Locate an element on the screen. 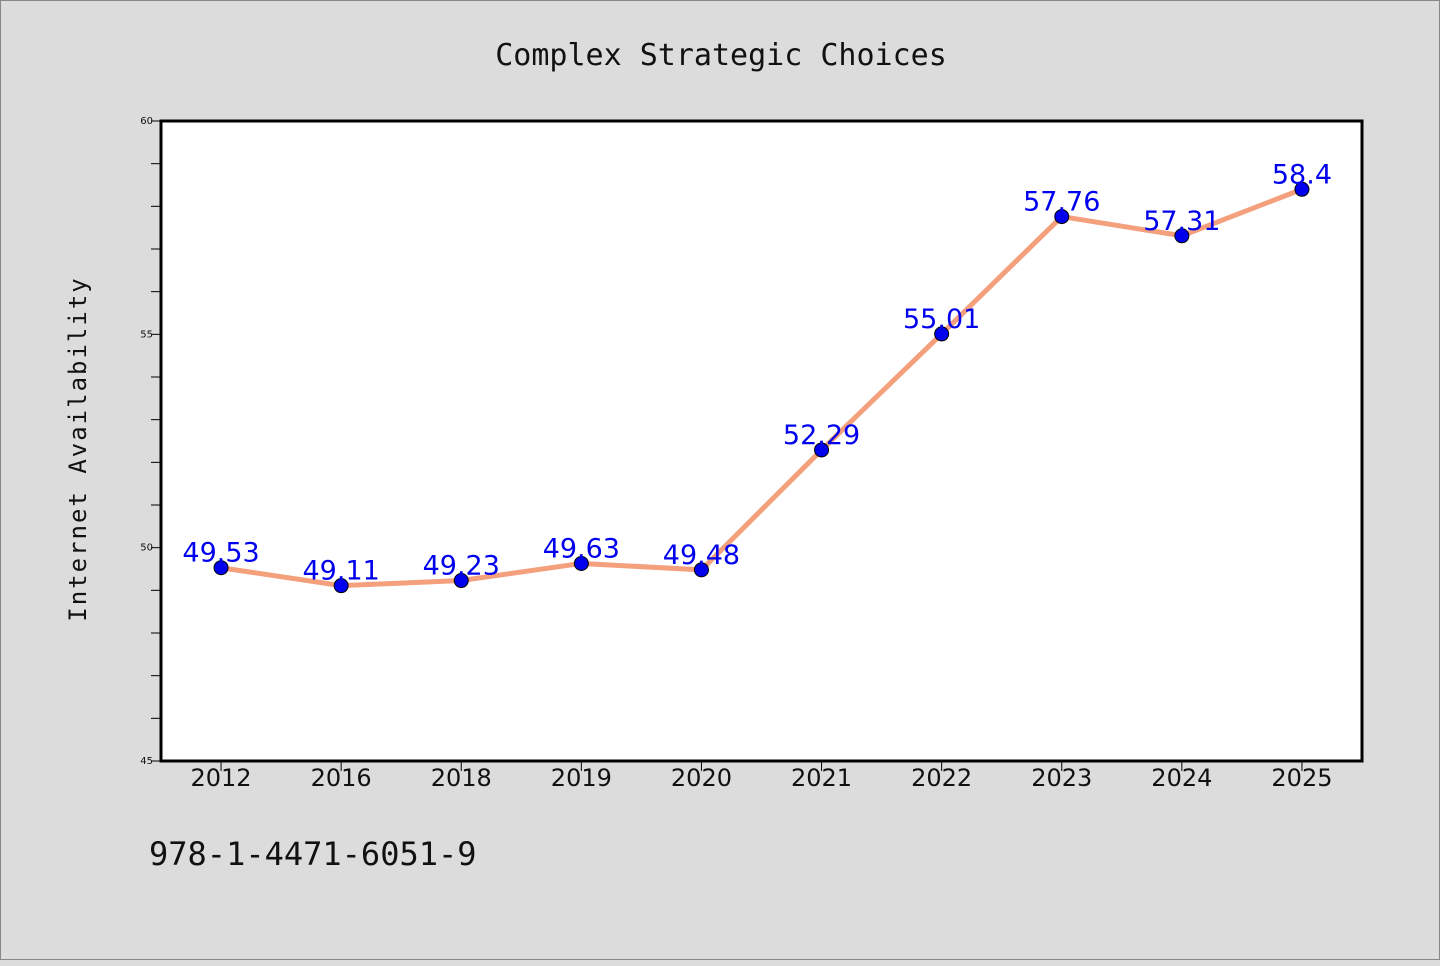  x-tick-label: 2016 is located at coordinates (341, 778).